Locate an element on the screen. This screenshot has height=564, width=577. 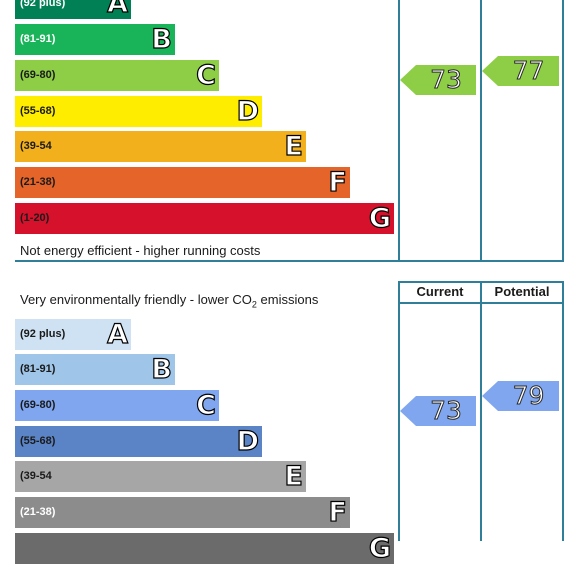
env-band-e: (39-54 E is located at coordinates (160, 476).